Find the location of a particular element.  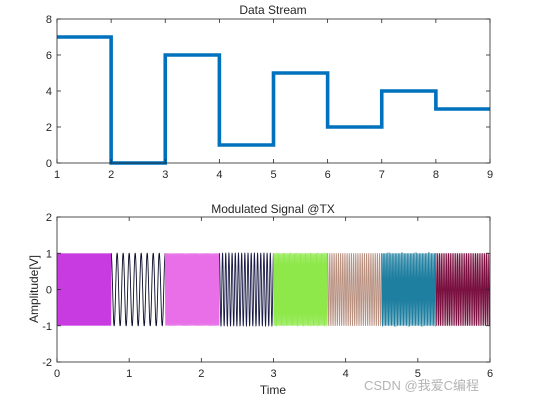

chart-title: Data Stream is located at coordinates (272, 10).